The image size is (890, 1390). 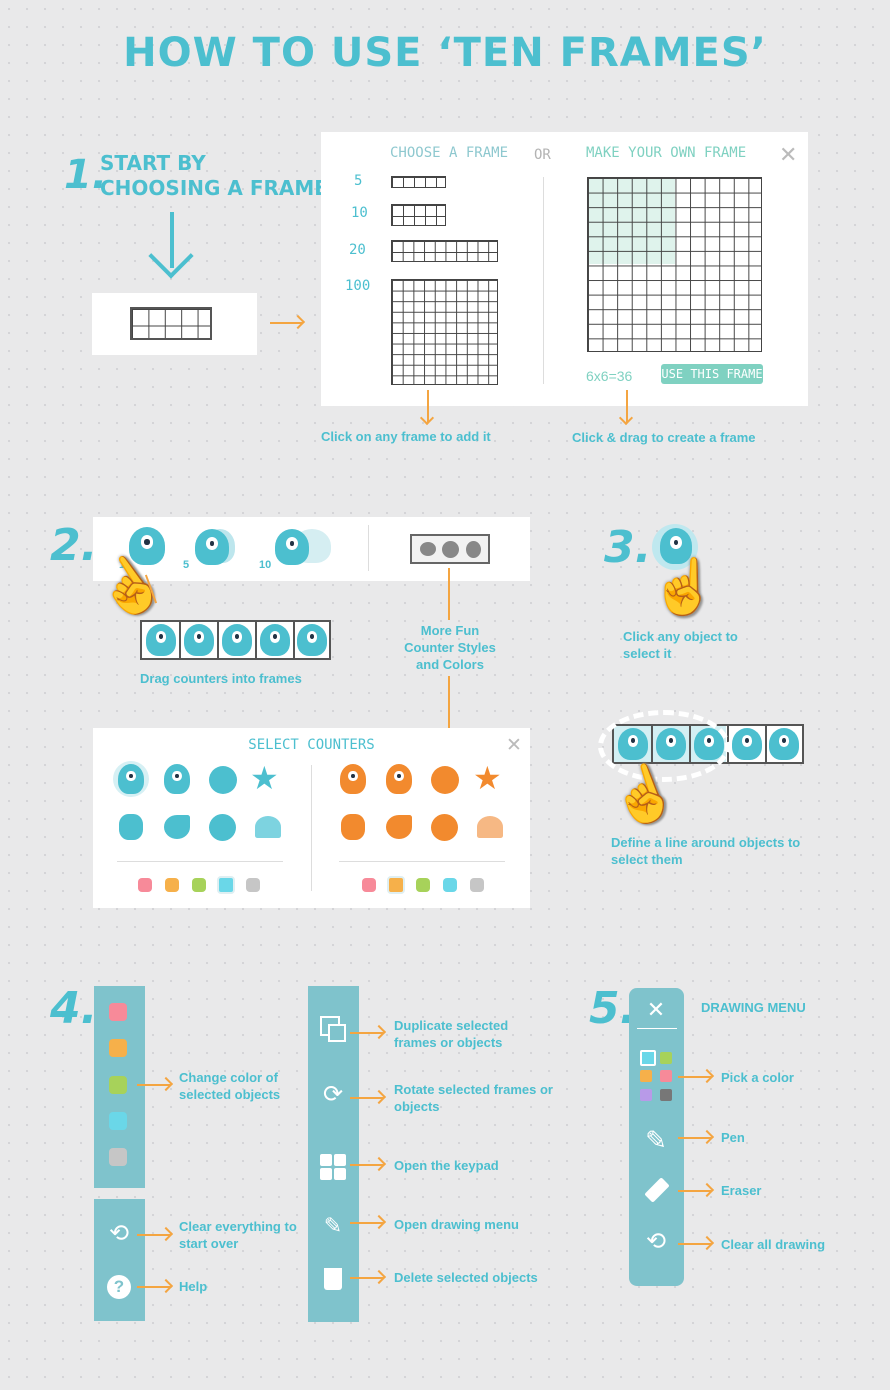 What do you see at coordinates (292, 547) in the screenshot?
I see `monster-stack-10-icon` at bounding box center [292, 547].